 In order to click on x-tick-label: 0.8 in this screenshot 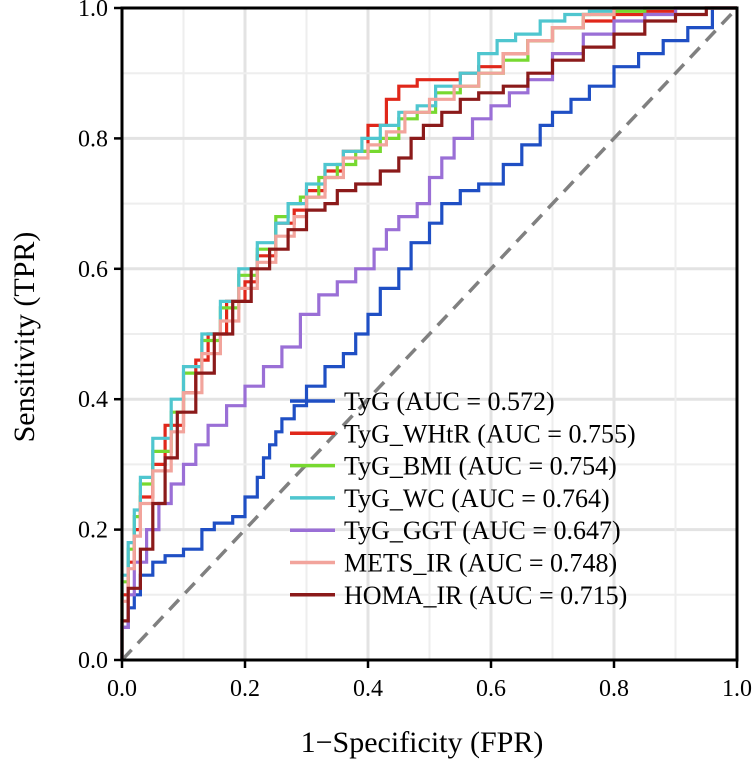, I will do `click(614, 689)`.